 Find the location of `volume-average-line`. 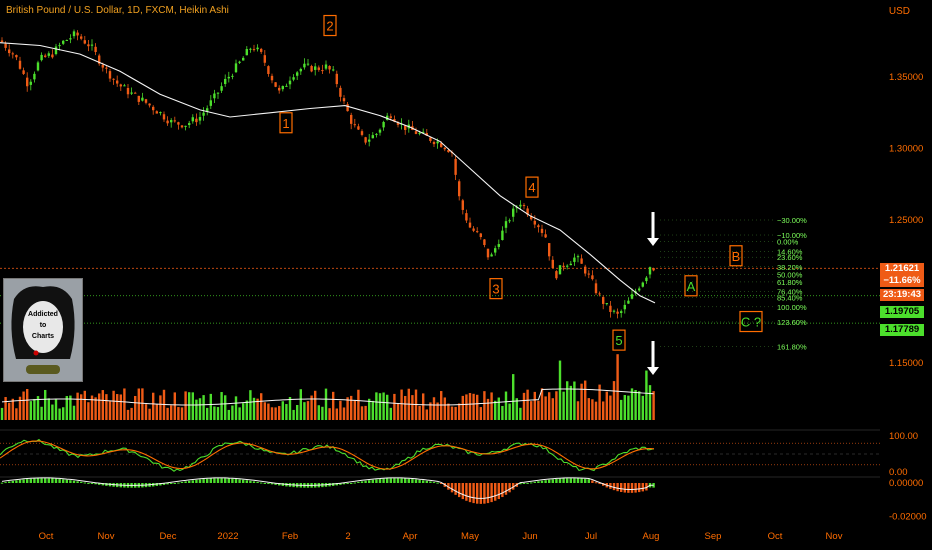

volume-average-line is located at coordinates (327, 397).